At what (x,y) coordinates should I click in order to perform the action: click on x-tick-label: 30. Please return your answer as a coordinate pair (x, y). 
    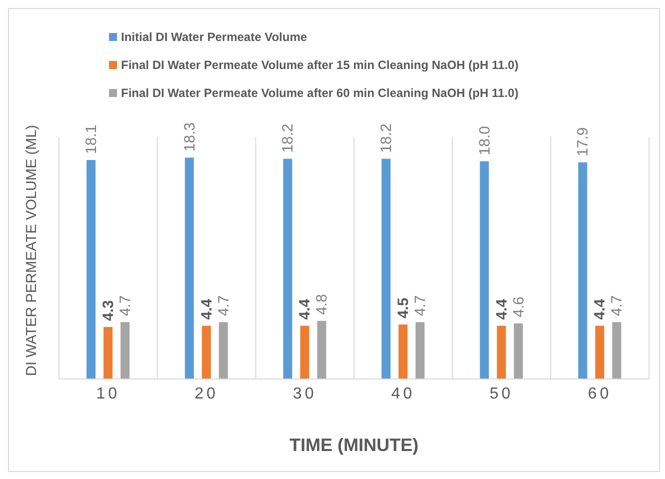
    Looking at the image, I should click on (304, 393).